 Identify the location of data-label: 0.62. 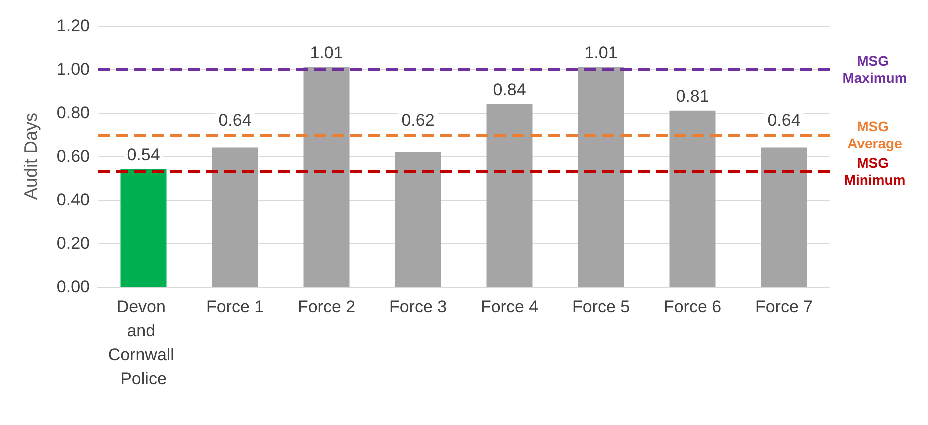
(418, 120).